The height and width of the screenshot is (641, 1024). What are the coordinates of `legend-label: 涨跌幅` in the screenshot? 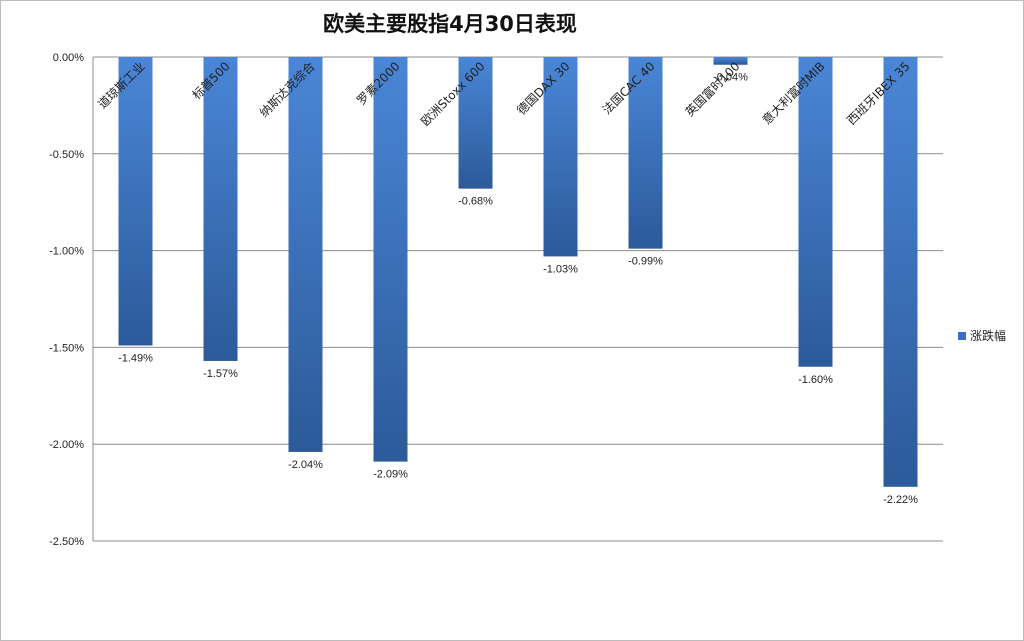 It's located at (988, 336).